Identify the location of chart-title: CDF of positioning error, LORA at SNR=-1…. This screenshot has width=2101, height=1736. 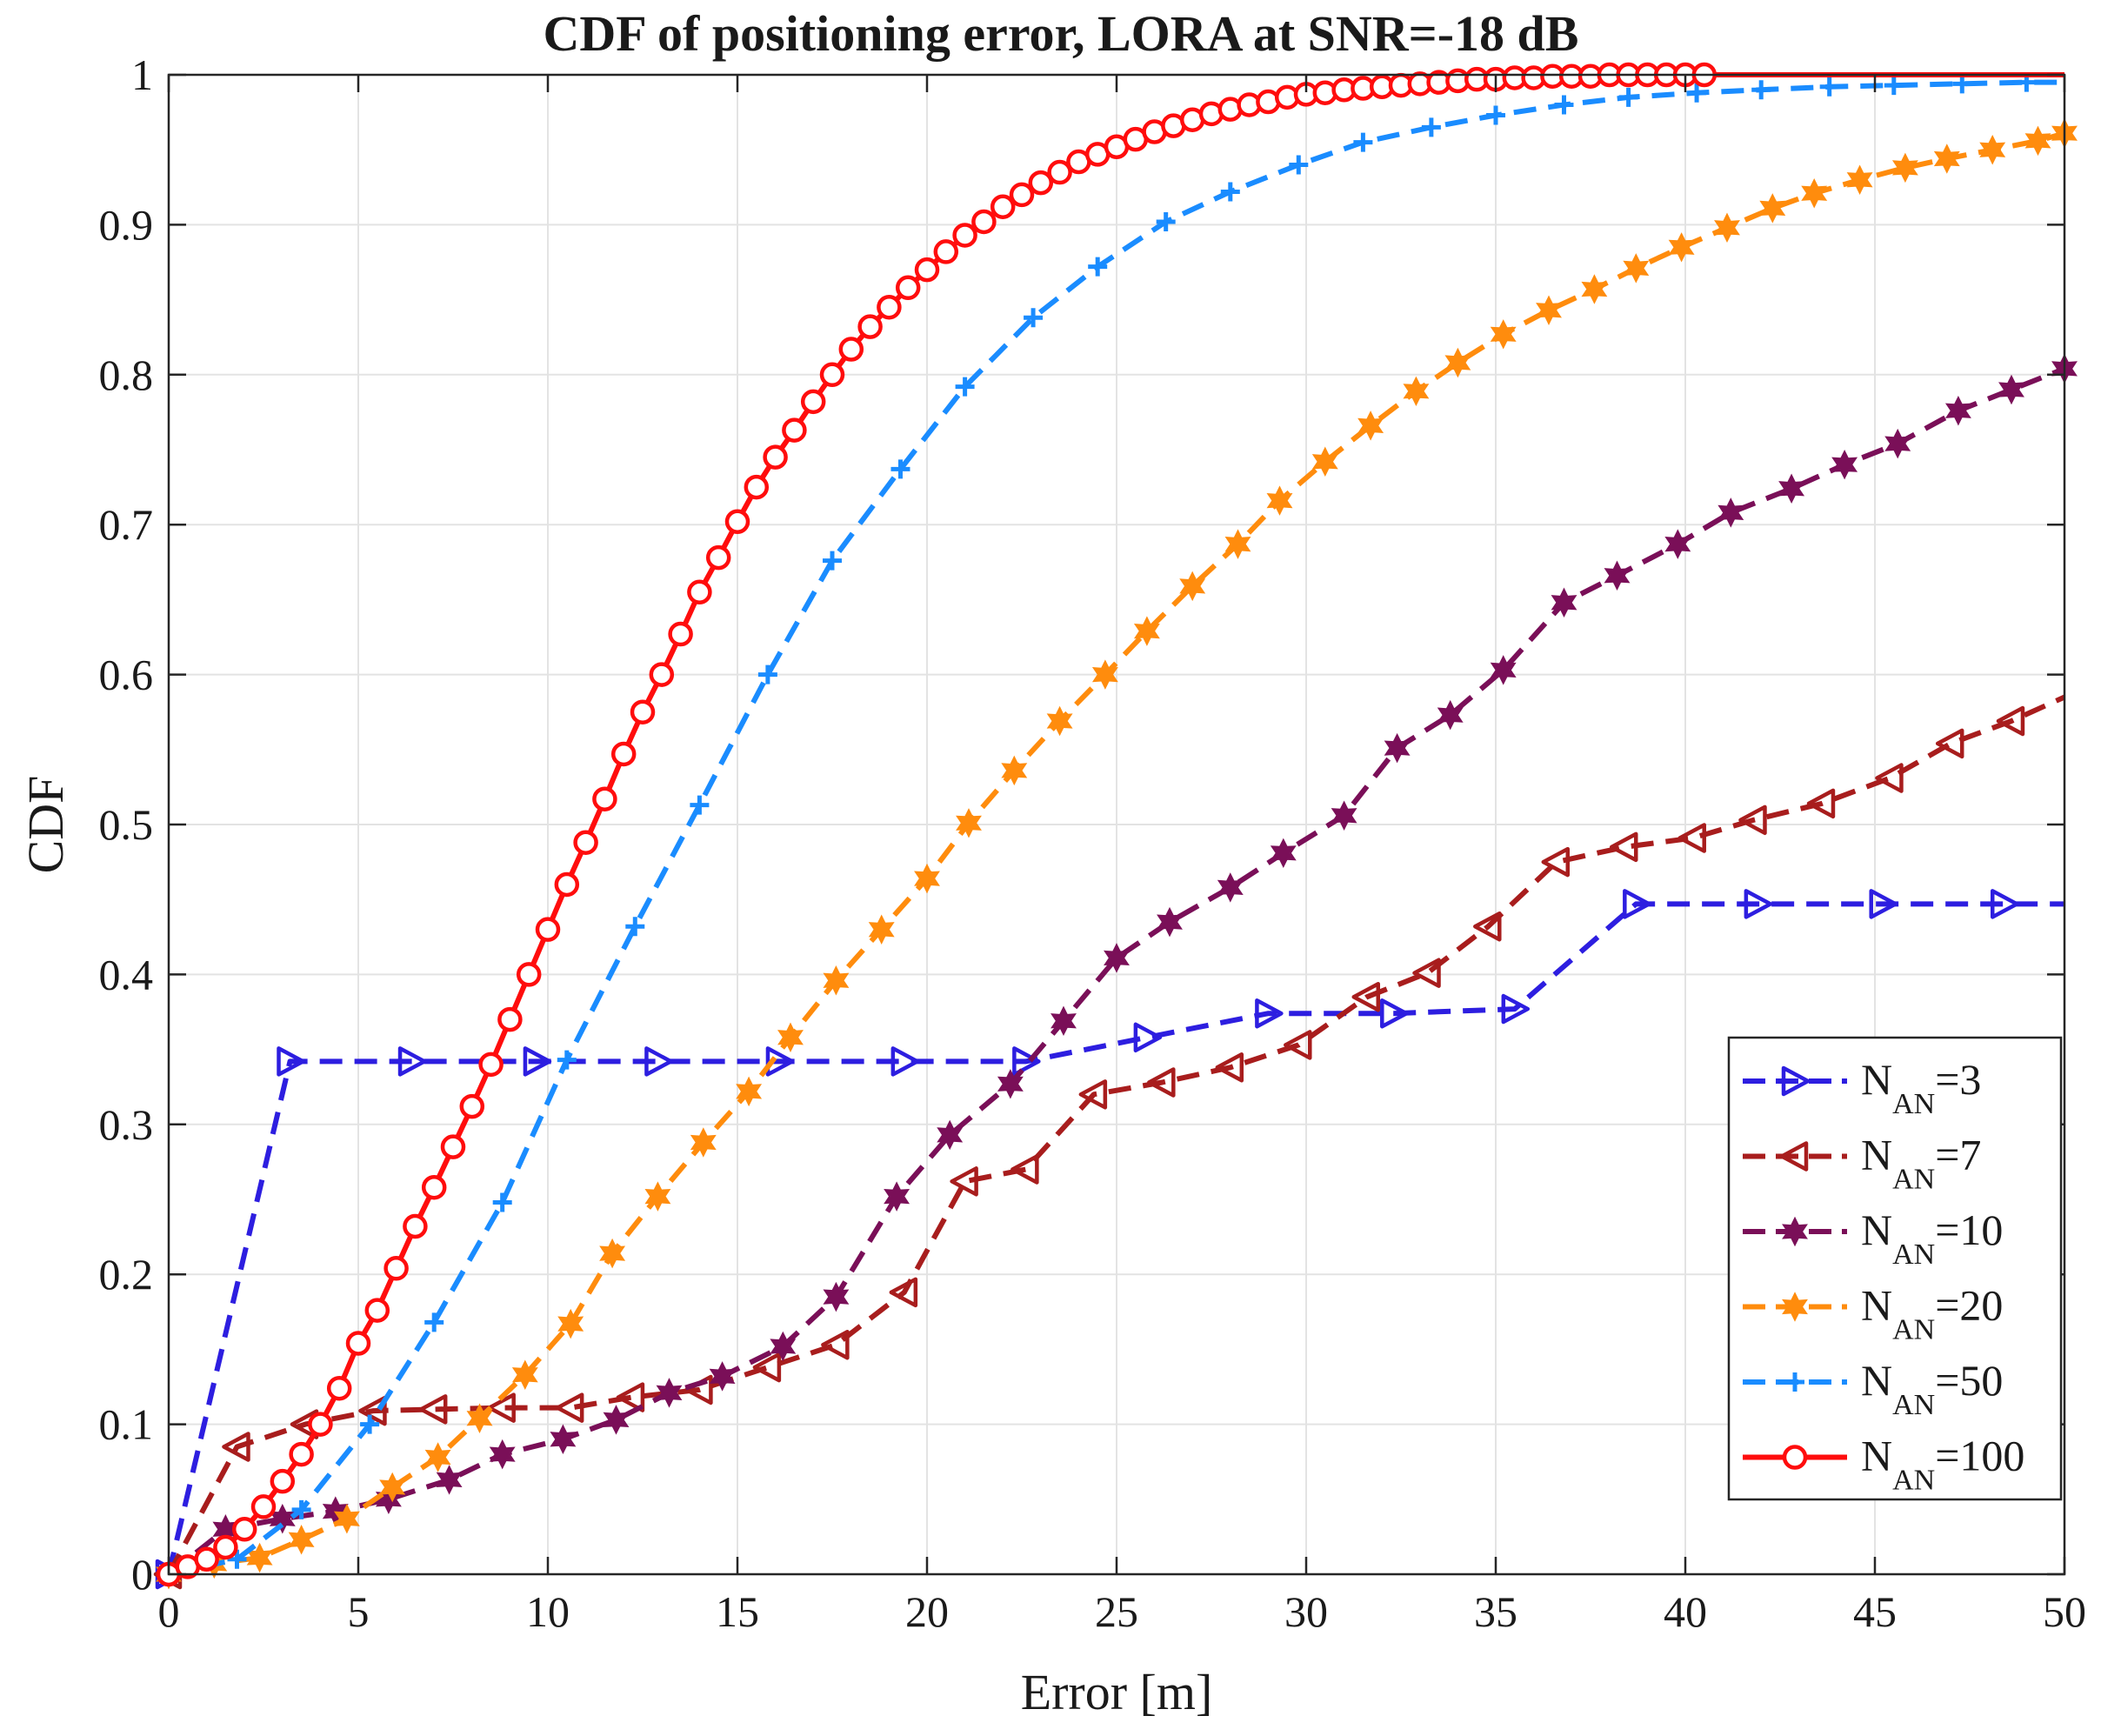
(1061, 33).